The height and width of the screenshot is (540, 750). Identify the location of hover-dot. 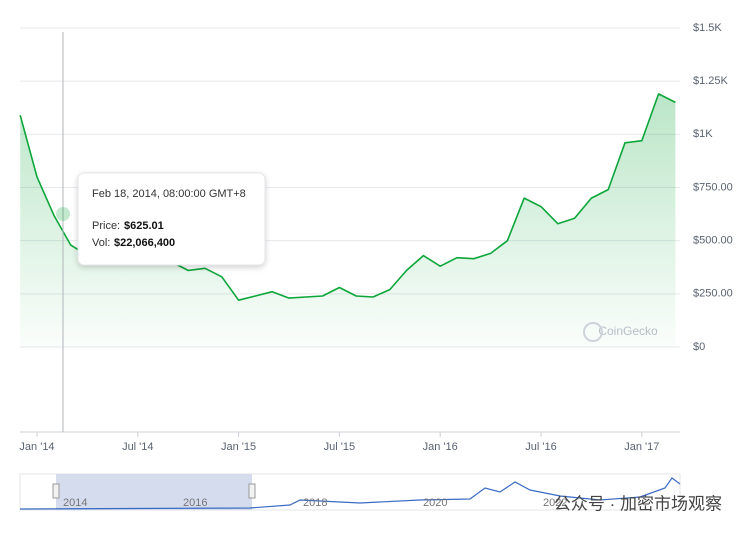
(63, 214).